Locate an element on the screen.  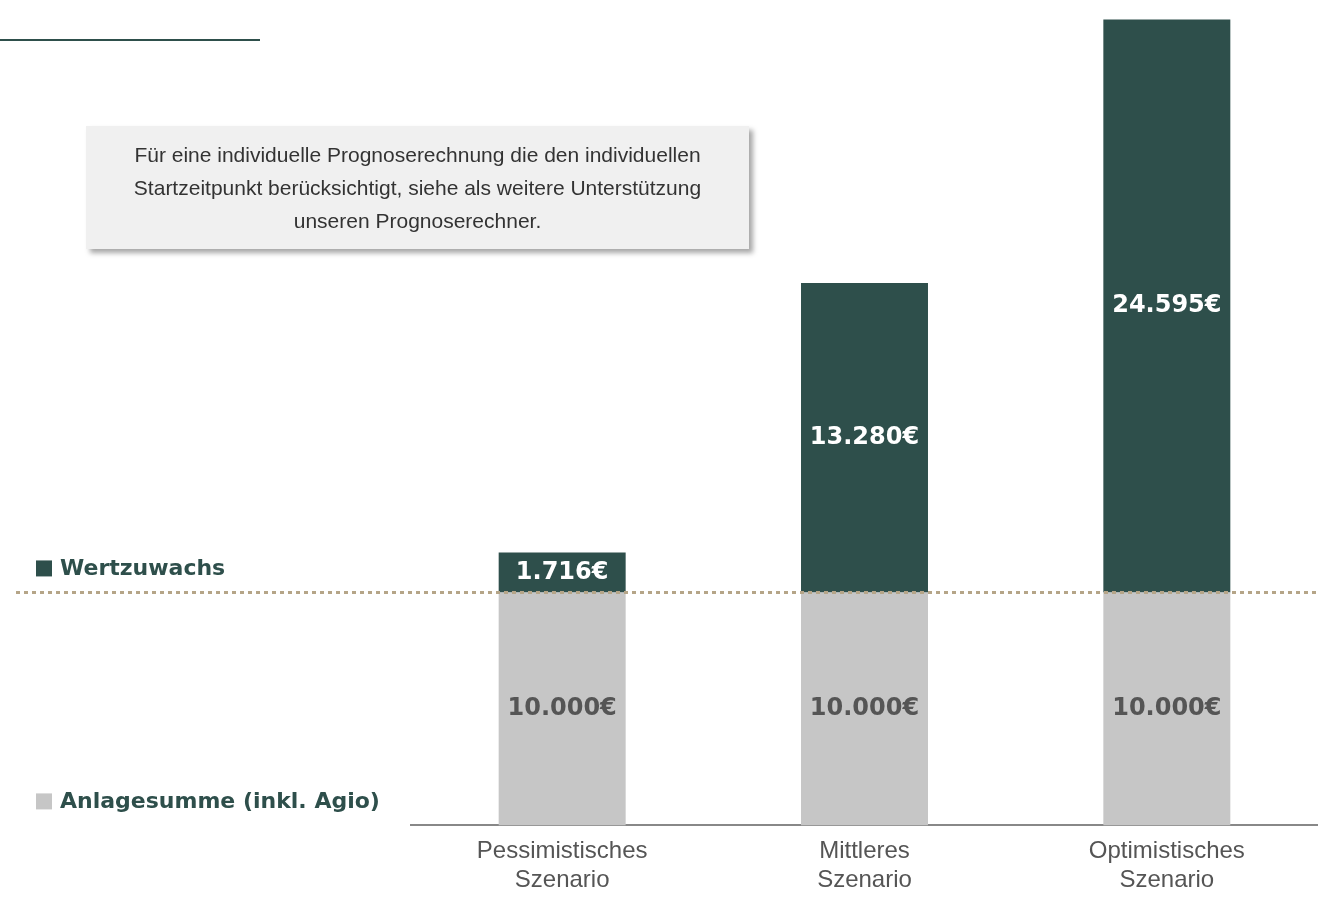
note-card: Für eine individuelle Prognoserechnung die den individuellen Startzeitpunkt berücksichtigt, siehe als weitere Unterstützung unseren Prognoserechner. is located at coordinates (417, 187).